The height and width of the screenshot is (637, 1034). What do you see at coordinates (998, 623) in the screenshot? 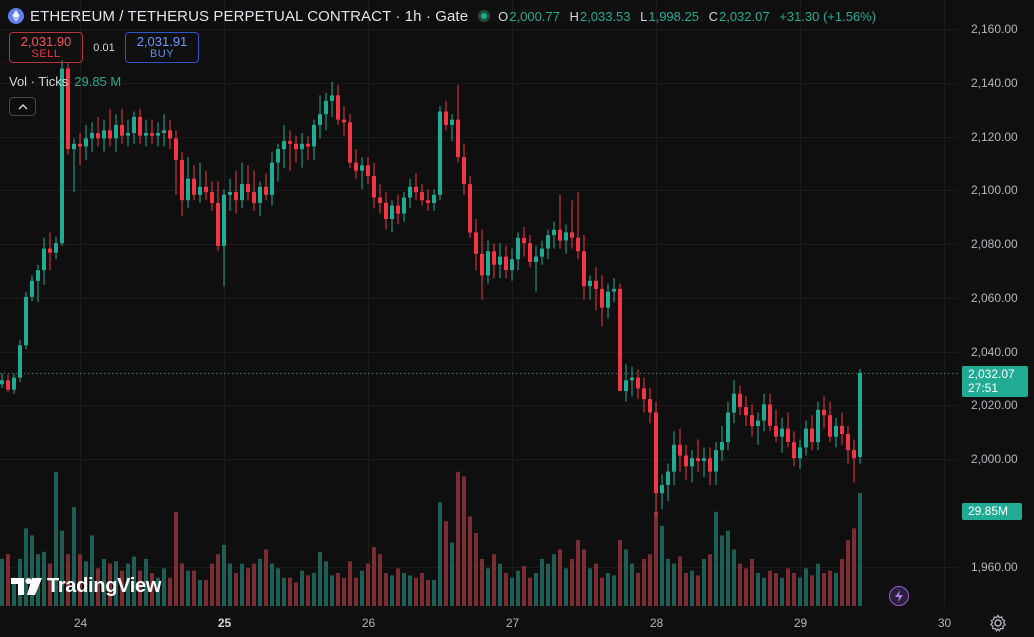
I see `gear-icon` at bounding box center [998, 623].